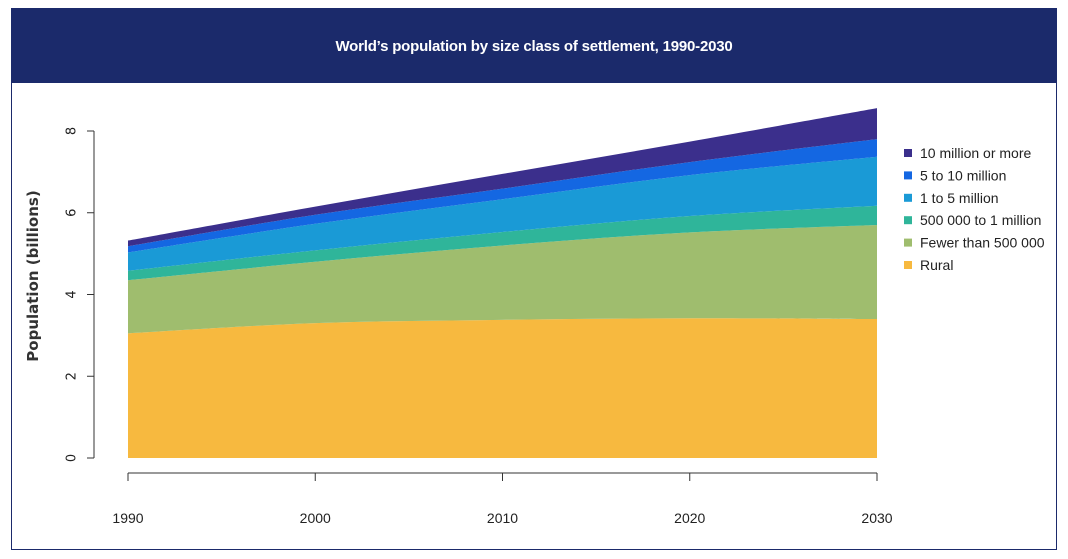 The image size is (1068, 559). Describe the element at coordinates (689, 518) in the screenshot. I see `x-tick-label: 2020` at that location.